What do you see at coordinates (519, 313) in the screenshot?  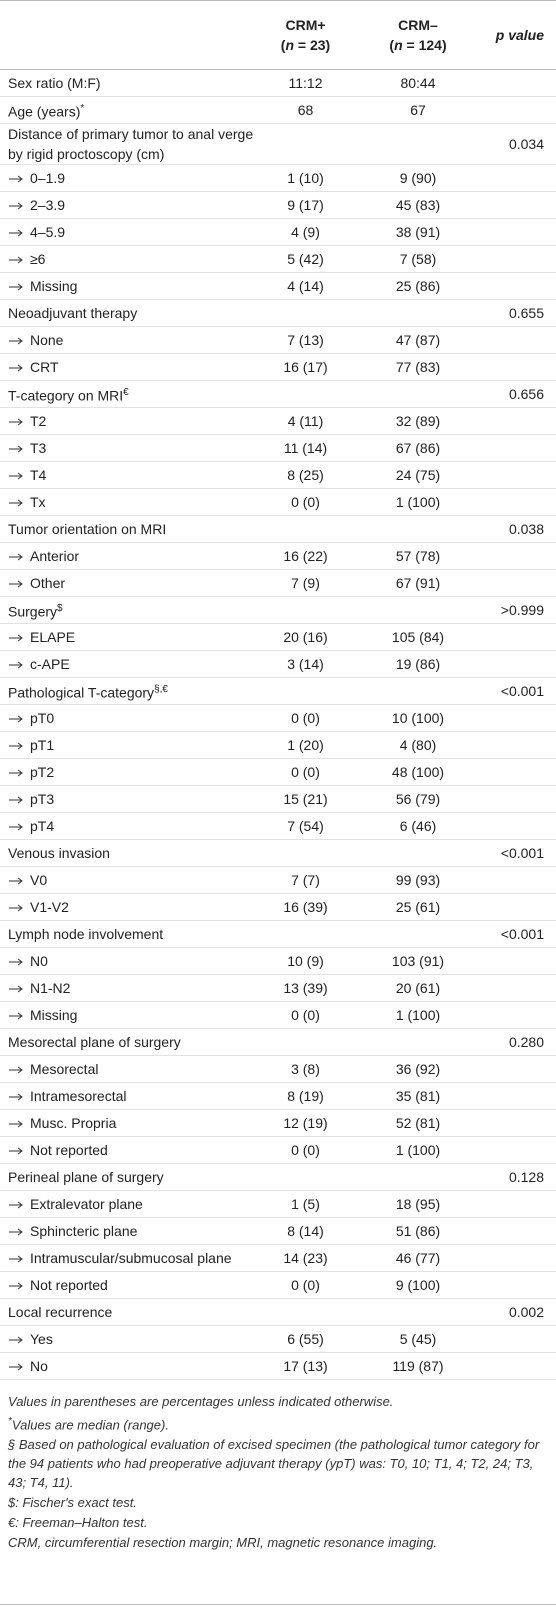 I see `p-value-cell: 0.655` at bounding box center [519, 313].